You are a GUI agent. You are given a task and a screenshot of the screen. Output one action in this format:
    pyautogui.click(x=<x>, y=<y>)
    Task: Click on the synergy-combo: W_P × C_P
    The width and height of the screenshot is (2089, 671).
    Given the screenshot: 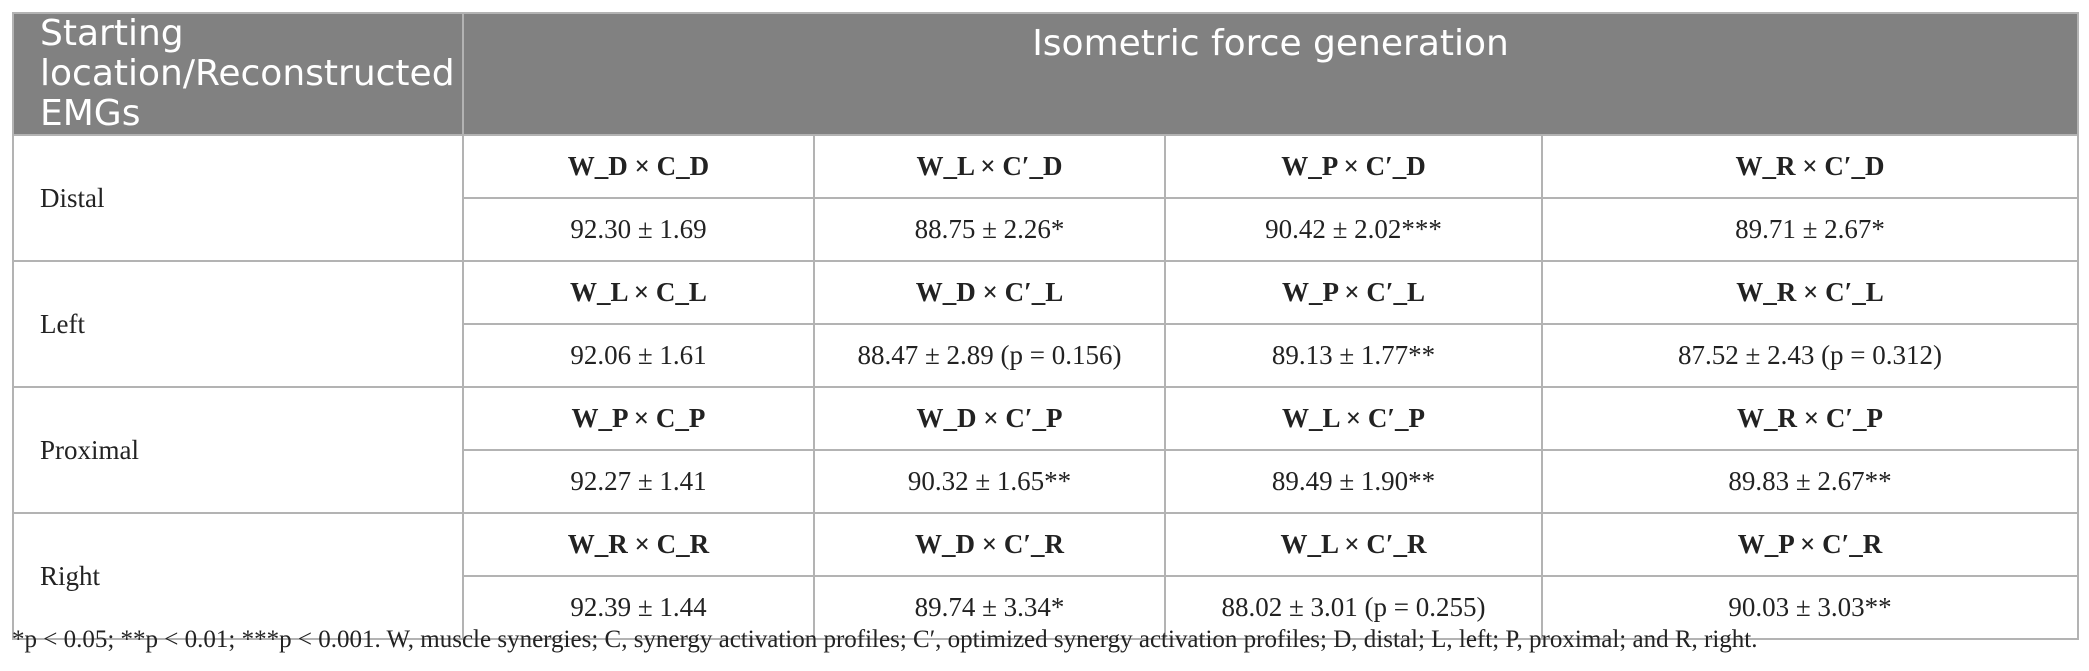 What is the action you would take?
    pyautogui.click(x=638, y=418)
    